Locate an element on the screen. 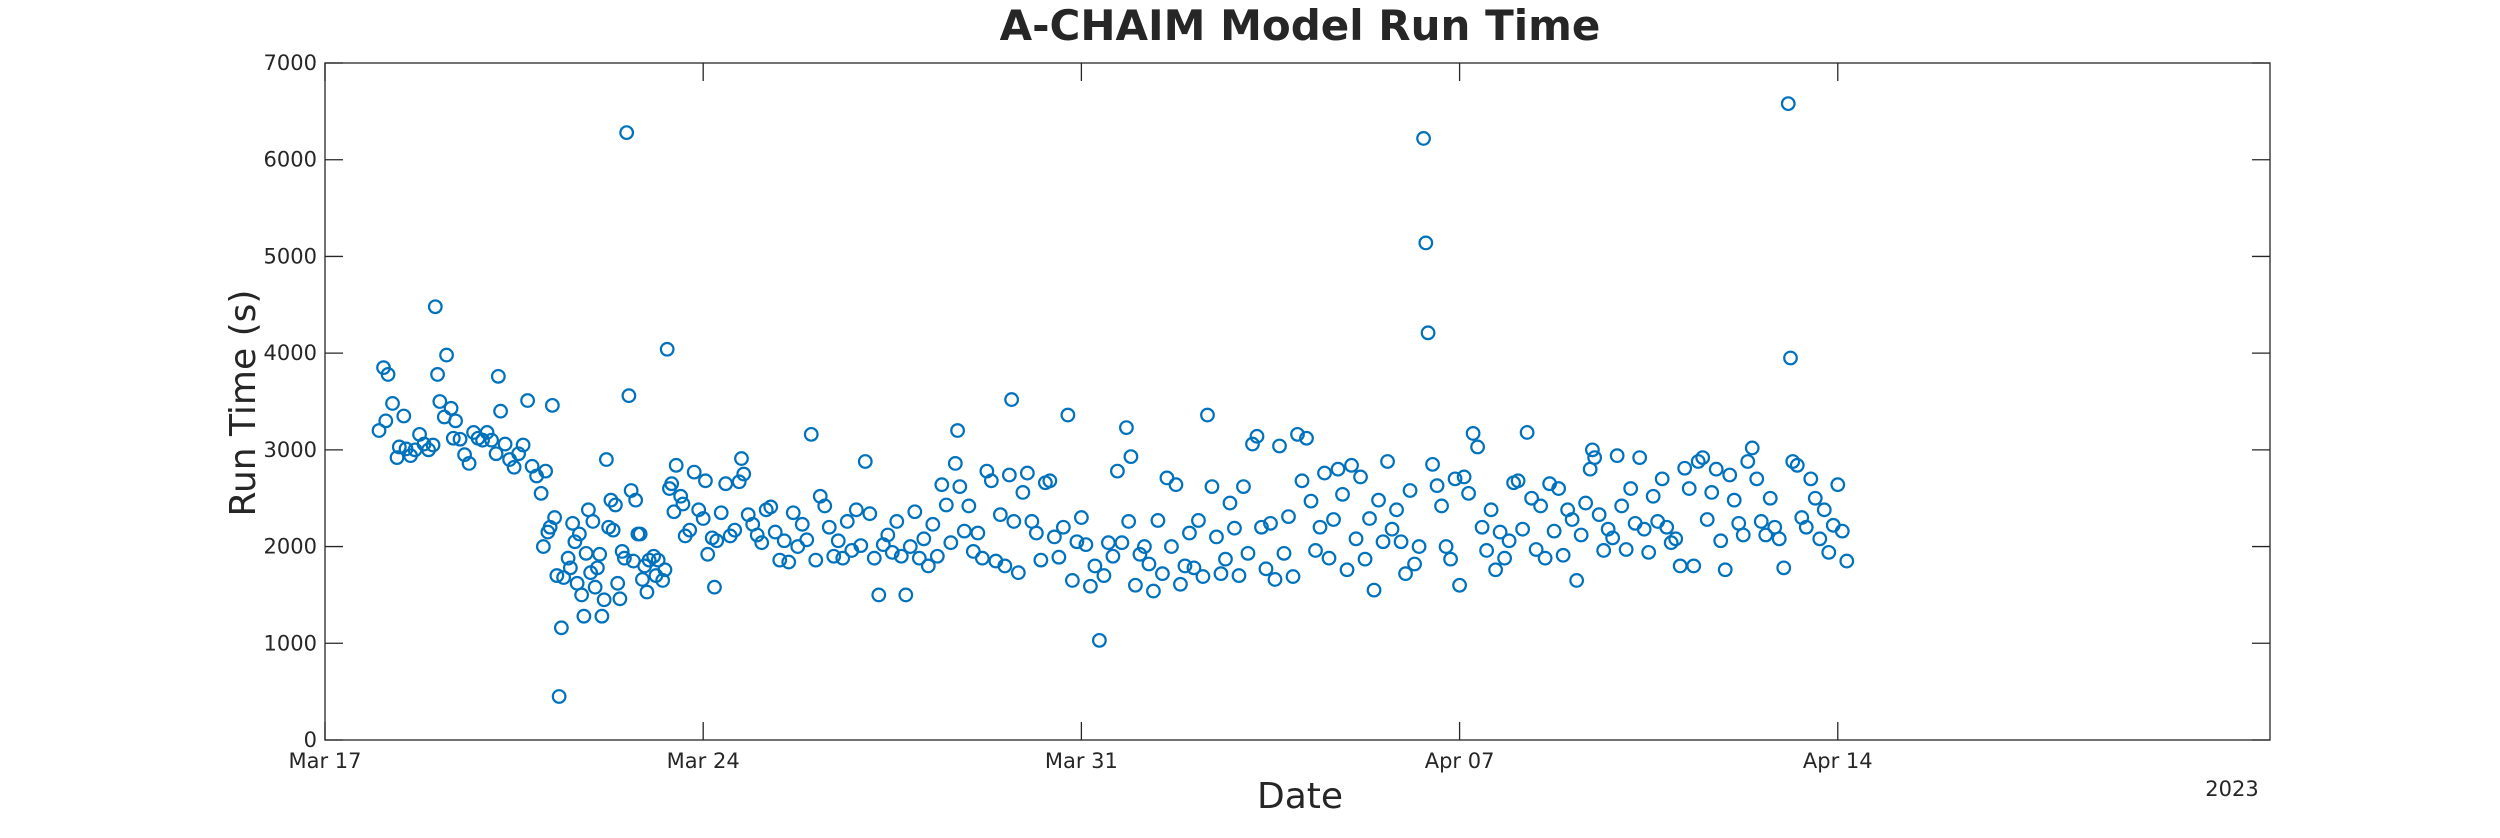  x-tick-label: Apr 07 is located at coordinates (1460, 761).